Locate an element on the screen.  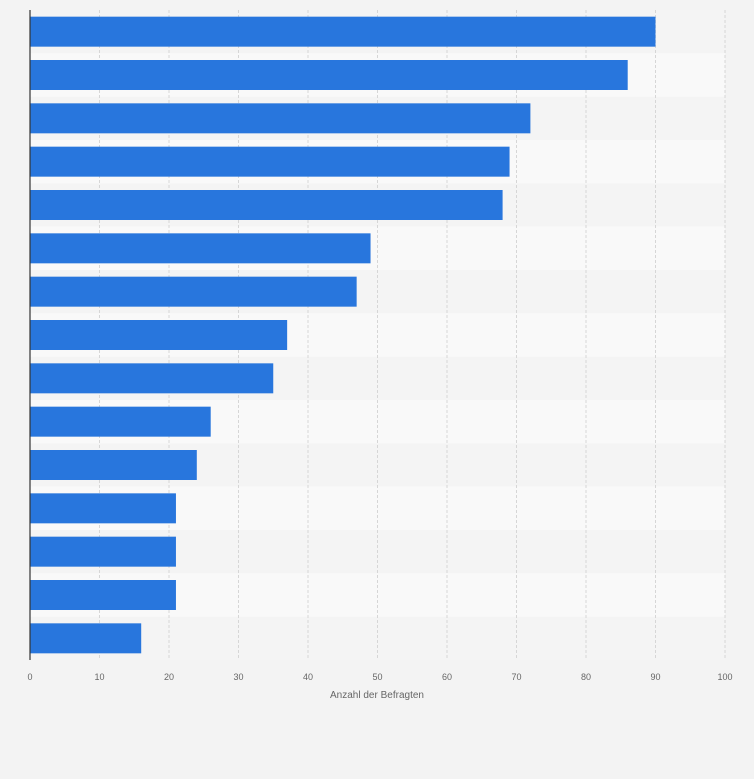
x-tick-label: 30 is located at coordinates (238, 677).